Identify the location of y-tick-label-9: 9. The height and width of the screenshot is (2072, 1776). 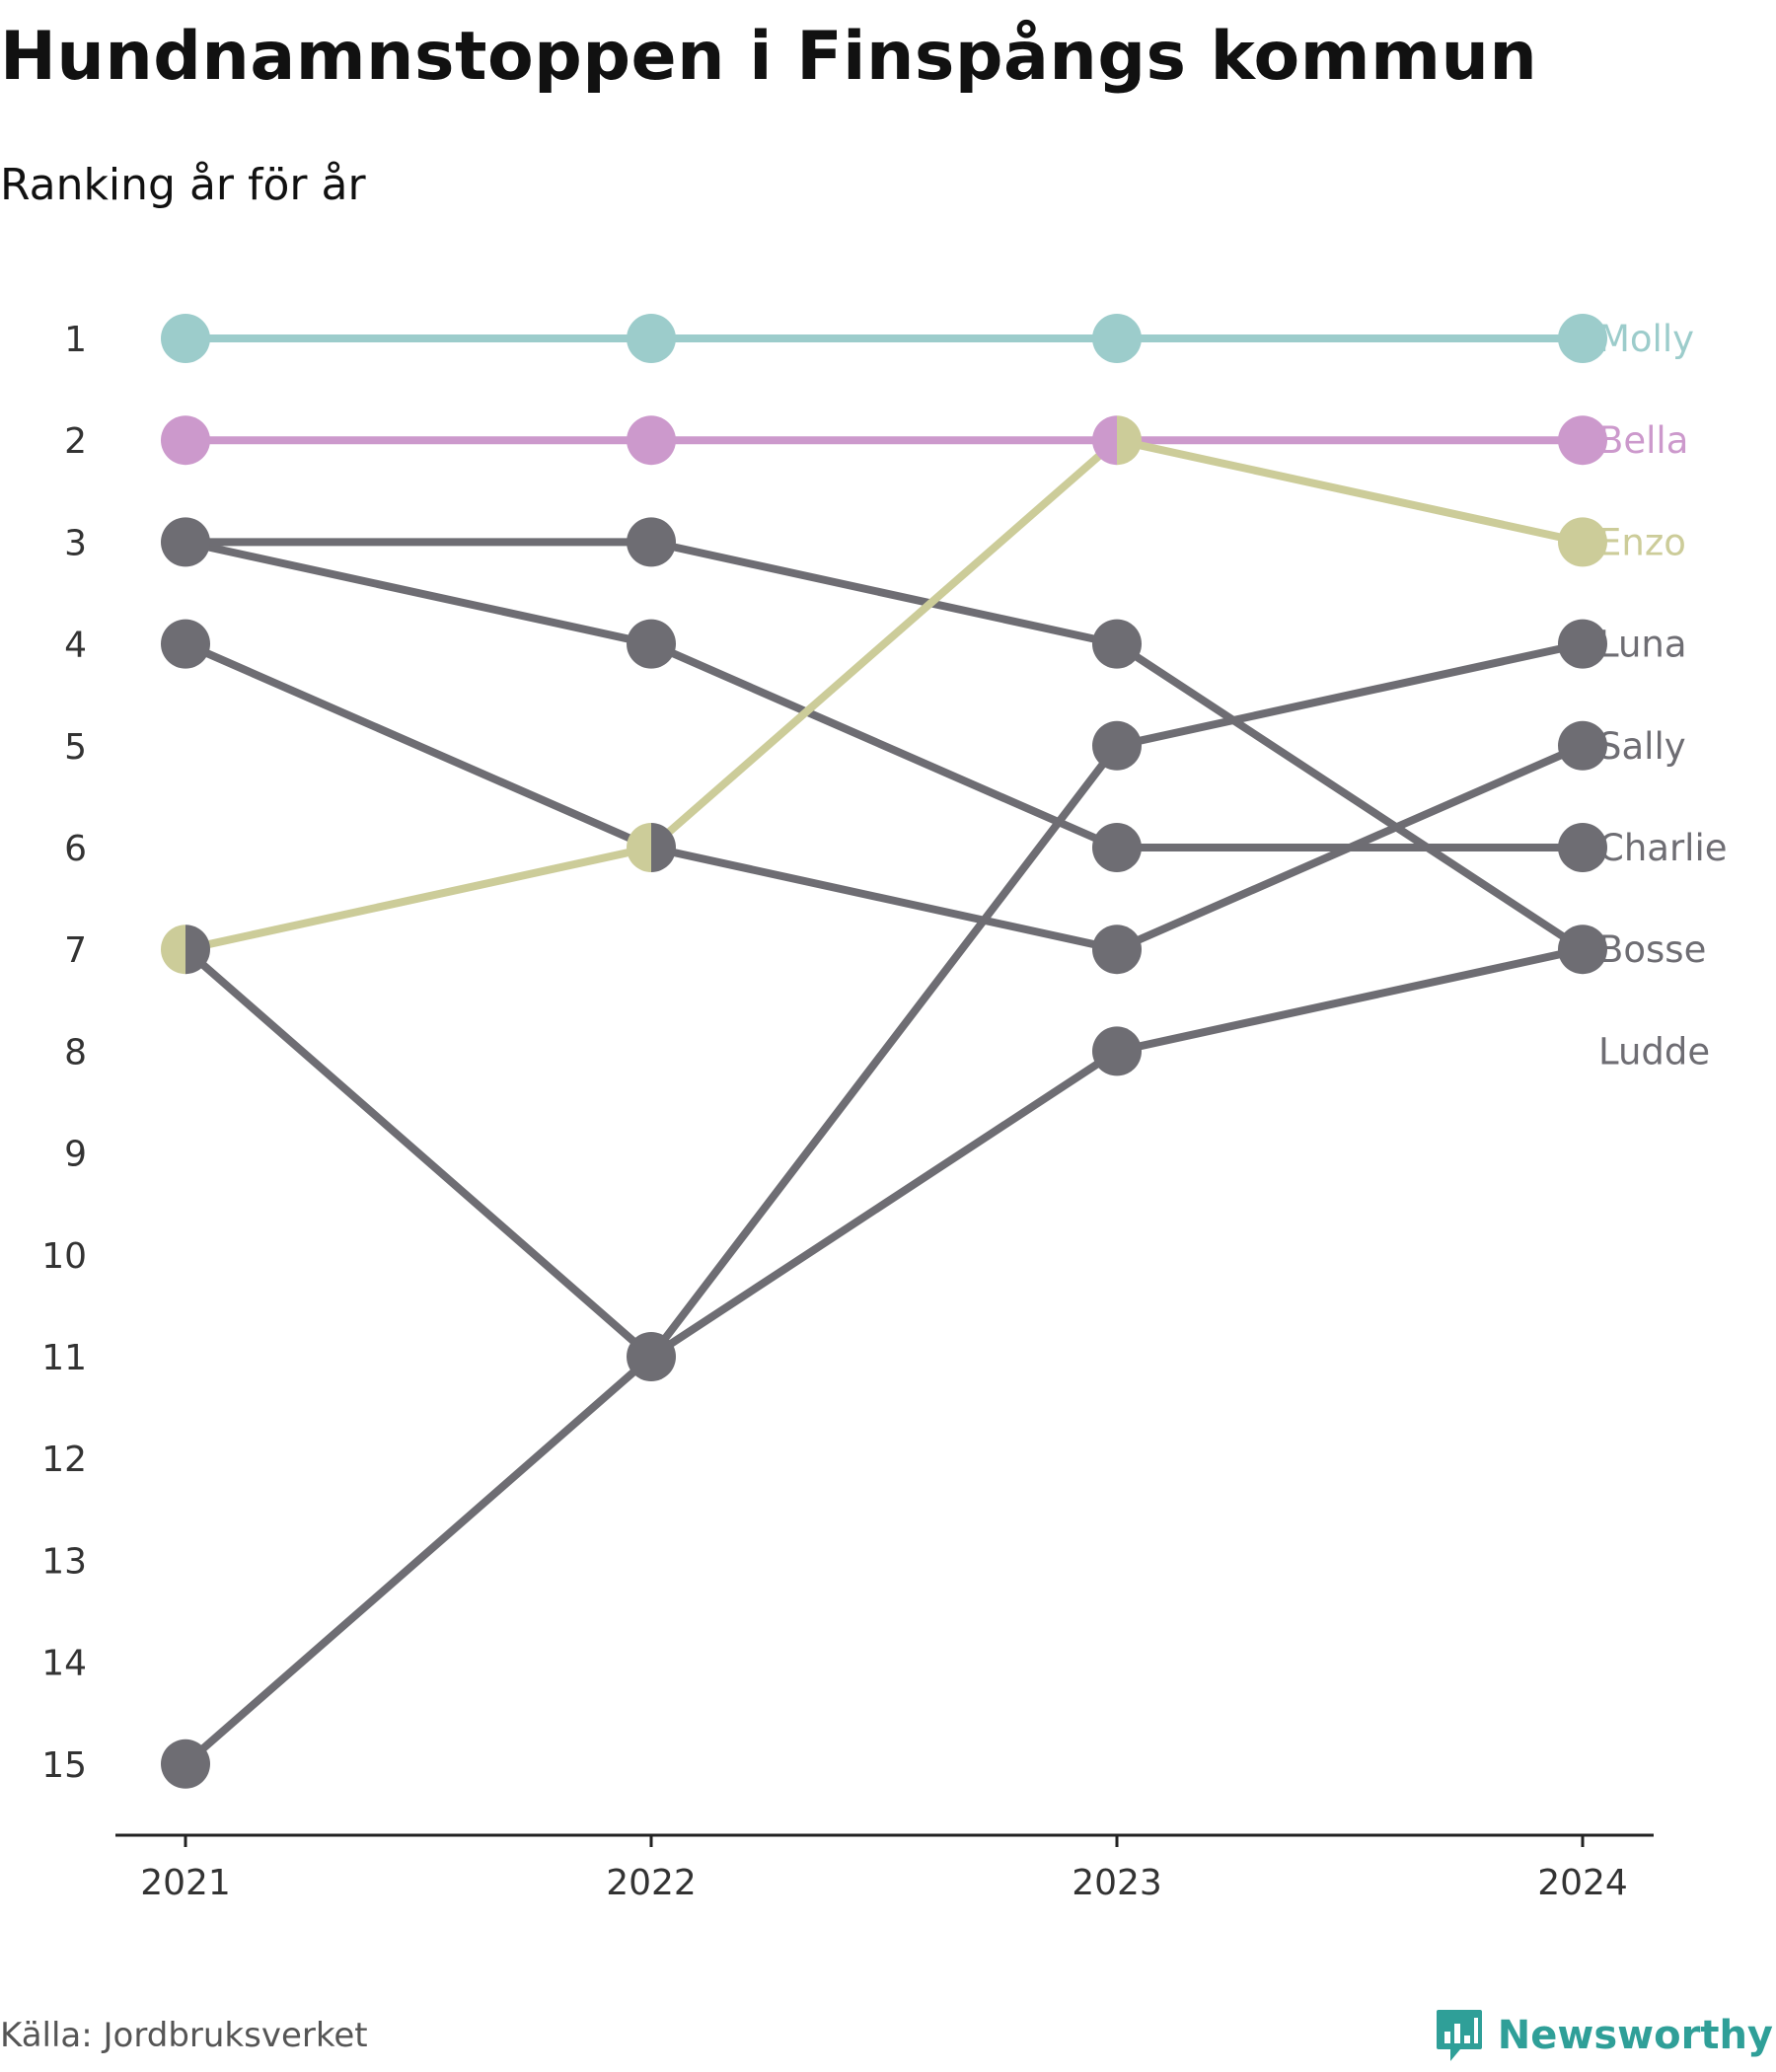
(75, 1155).